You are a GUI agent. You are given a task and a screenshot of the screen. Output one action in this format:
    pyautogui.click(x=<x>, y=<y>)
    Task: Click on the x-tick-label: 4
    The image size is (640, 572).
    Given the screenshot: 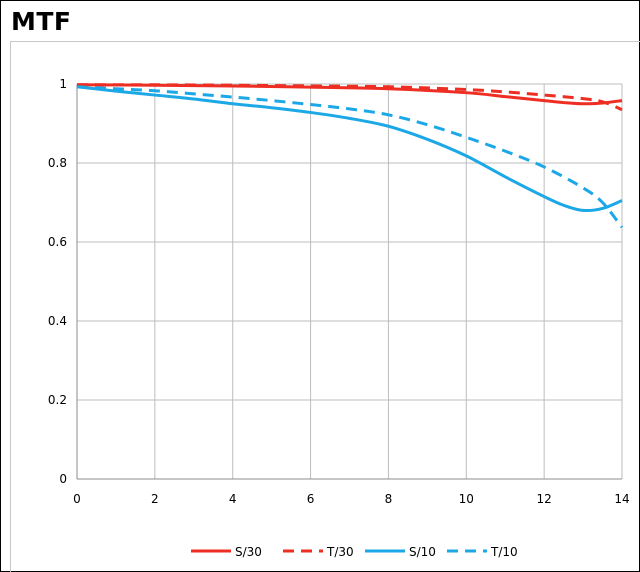 What is the action you would take?
    pyautogui.click(x=233, y=499)
    